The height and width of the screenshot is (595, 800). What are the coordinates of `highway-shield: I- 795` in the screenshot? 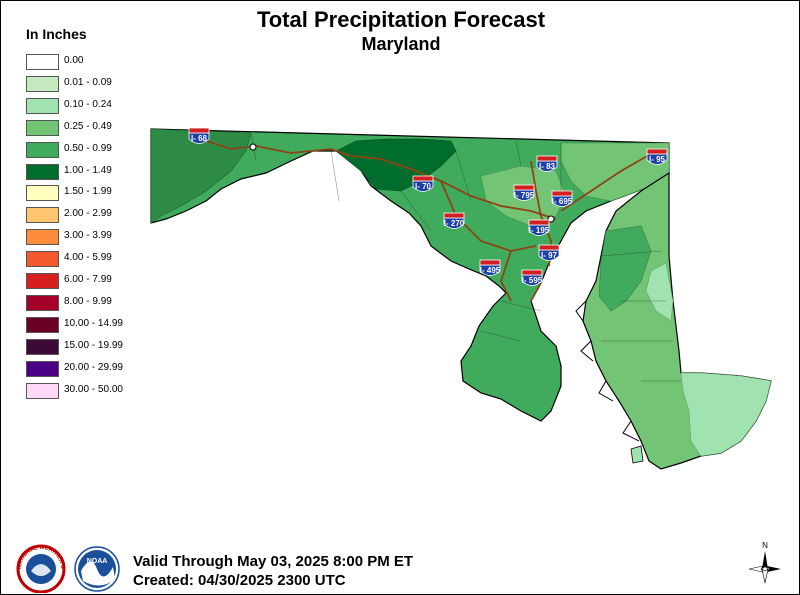 It's located at (524, 192).